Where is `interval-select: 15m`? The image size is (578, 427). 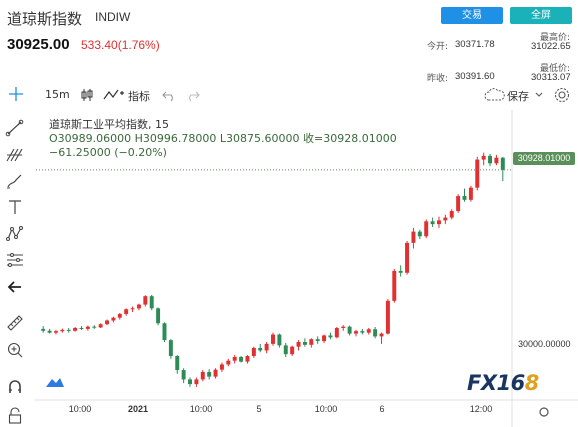 interval-select: 15m is located at coordinates (57, 94).